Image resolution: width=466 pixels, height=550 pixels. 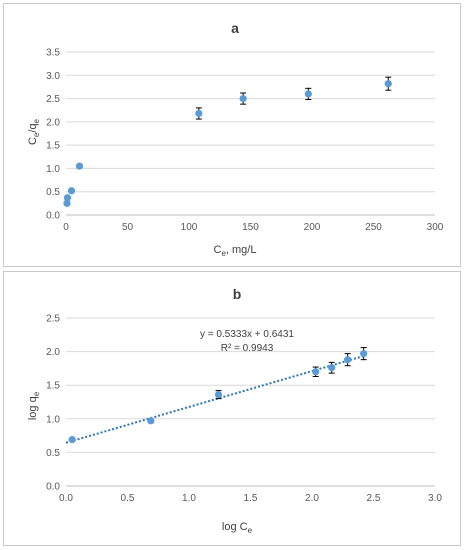 What do you see at coordinates (34, 405) in the screenshot?
I see `chart-b-y-axis-title: log qe` at bounding box center [34, 405].